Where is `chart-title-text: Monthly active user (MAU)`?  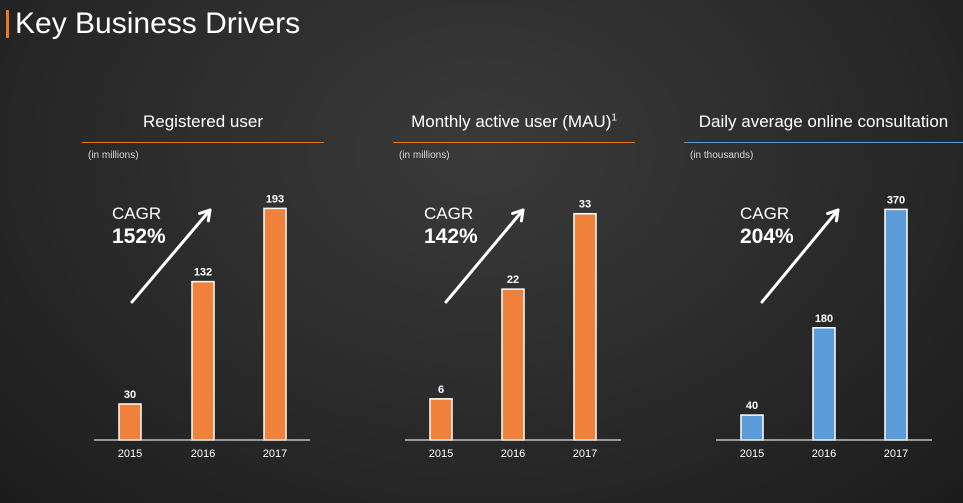
chart-title-text: Monthly active user (MAU) is located at coordinates (511, 121).